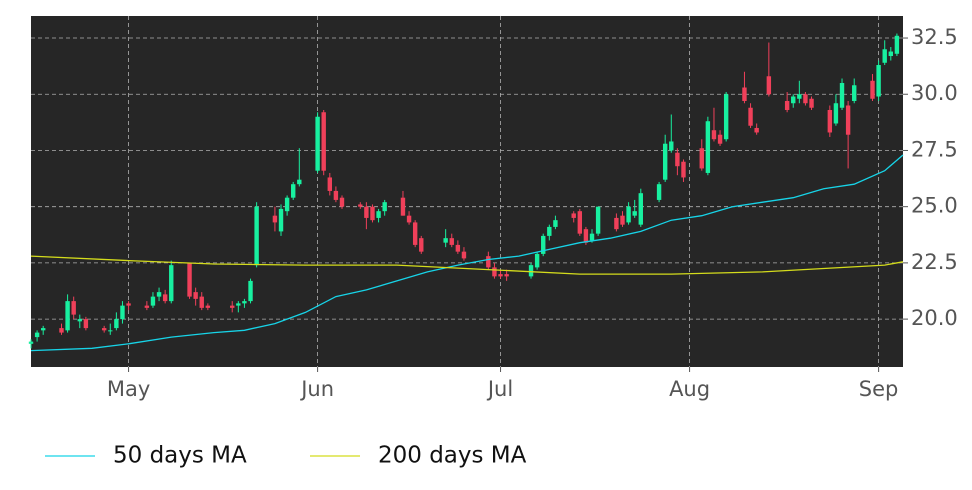 This screenshot has width=972, height=490. What do you see at coordinates (934, 37) in the screenshot?
I see `y-tick-label: 32.5` at bounding box center [934, 37].